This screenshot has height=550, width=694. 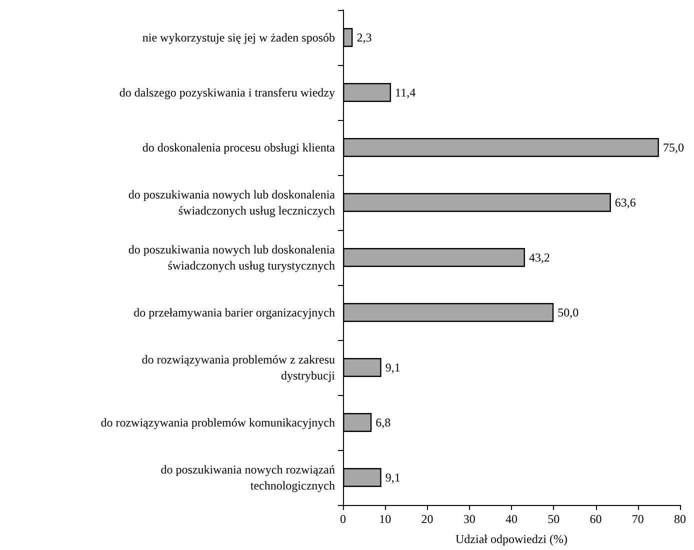 What do you see at coordinates (512, 519) in the screenshot?
I see `x-tick-label: 40` at bounding box center [512, 519].